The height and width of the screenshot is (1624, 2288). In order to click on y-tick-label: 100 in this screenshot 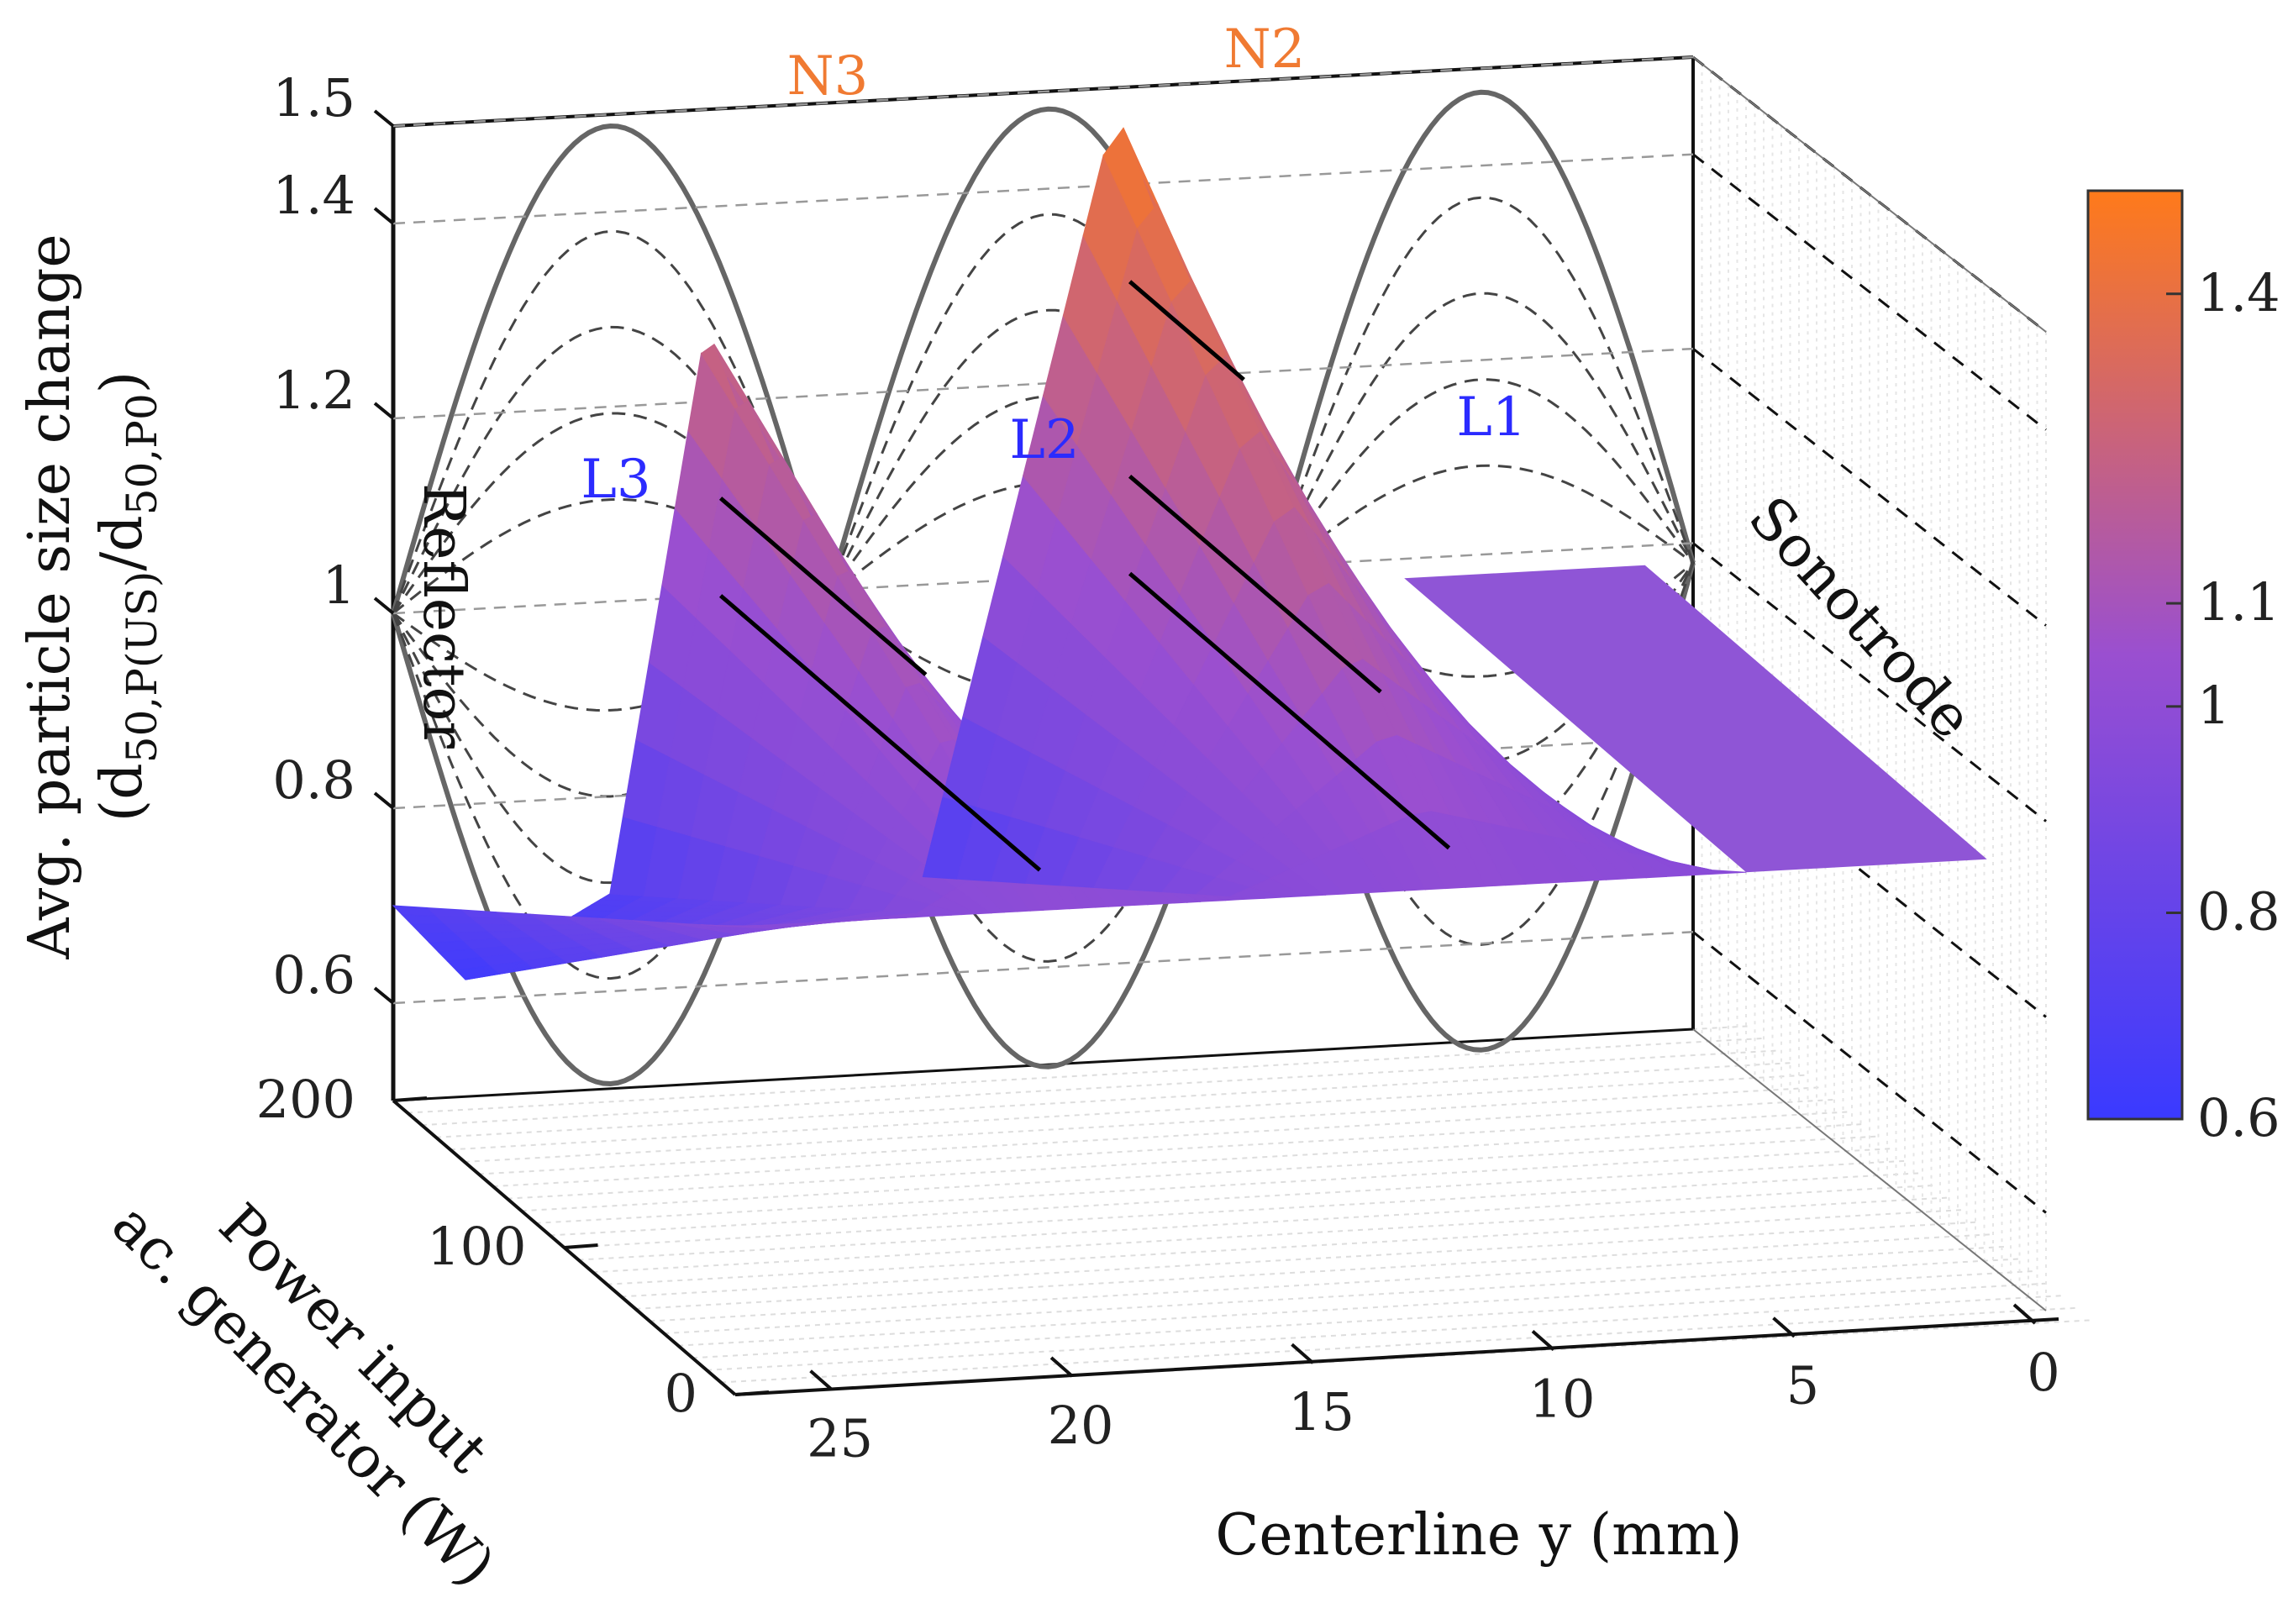, I will do `click(476, 1246)`.